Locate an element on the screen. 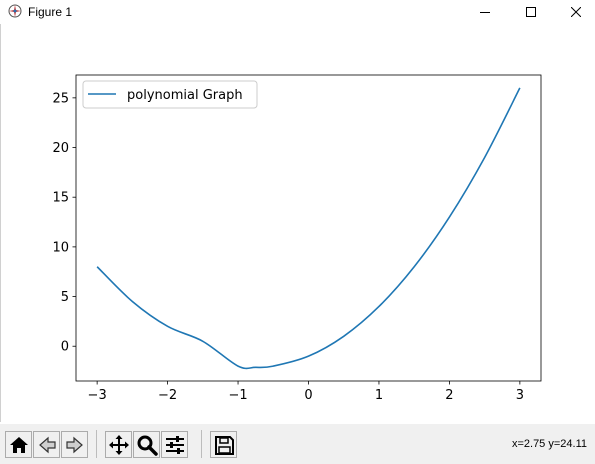 The width and height of the screenshot is (595, 464). configure-subplots-icon is located at coordinates (174, 444).